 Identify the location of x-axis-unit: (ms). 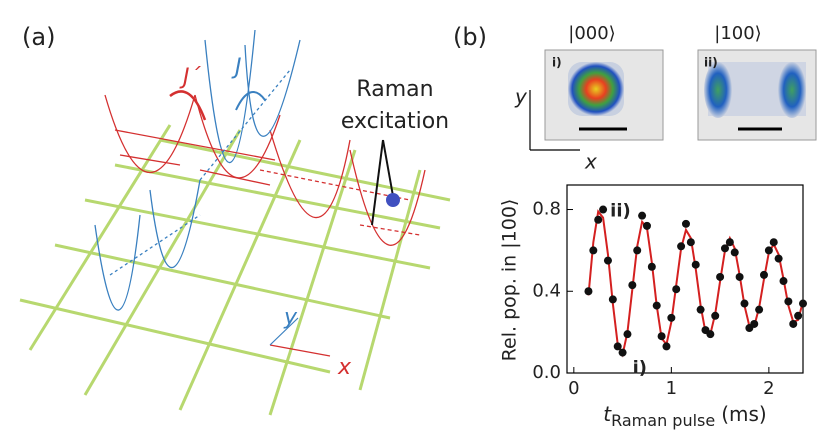
(744, 414).